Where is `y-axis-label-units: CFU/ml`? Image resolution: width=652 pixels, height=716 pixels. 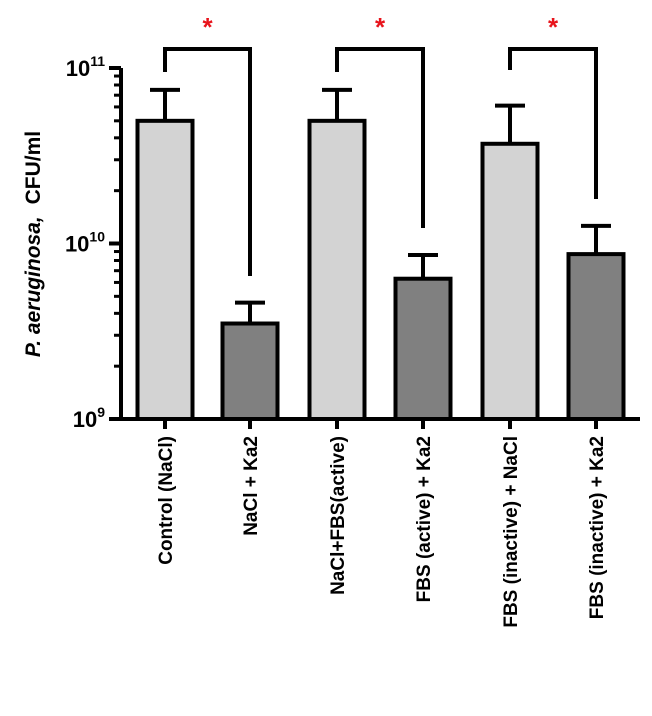 y-axis-label-units: CFU/ml is located at coordinates (33, 168).